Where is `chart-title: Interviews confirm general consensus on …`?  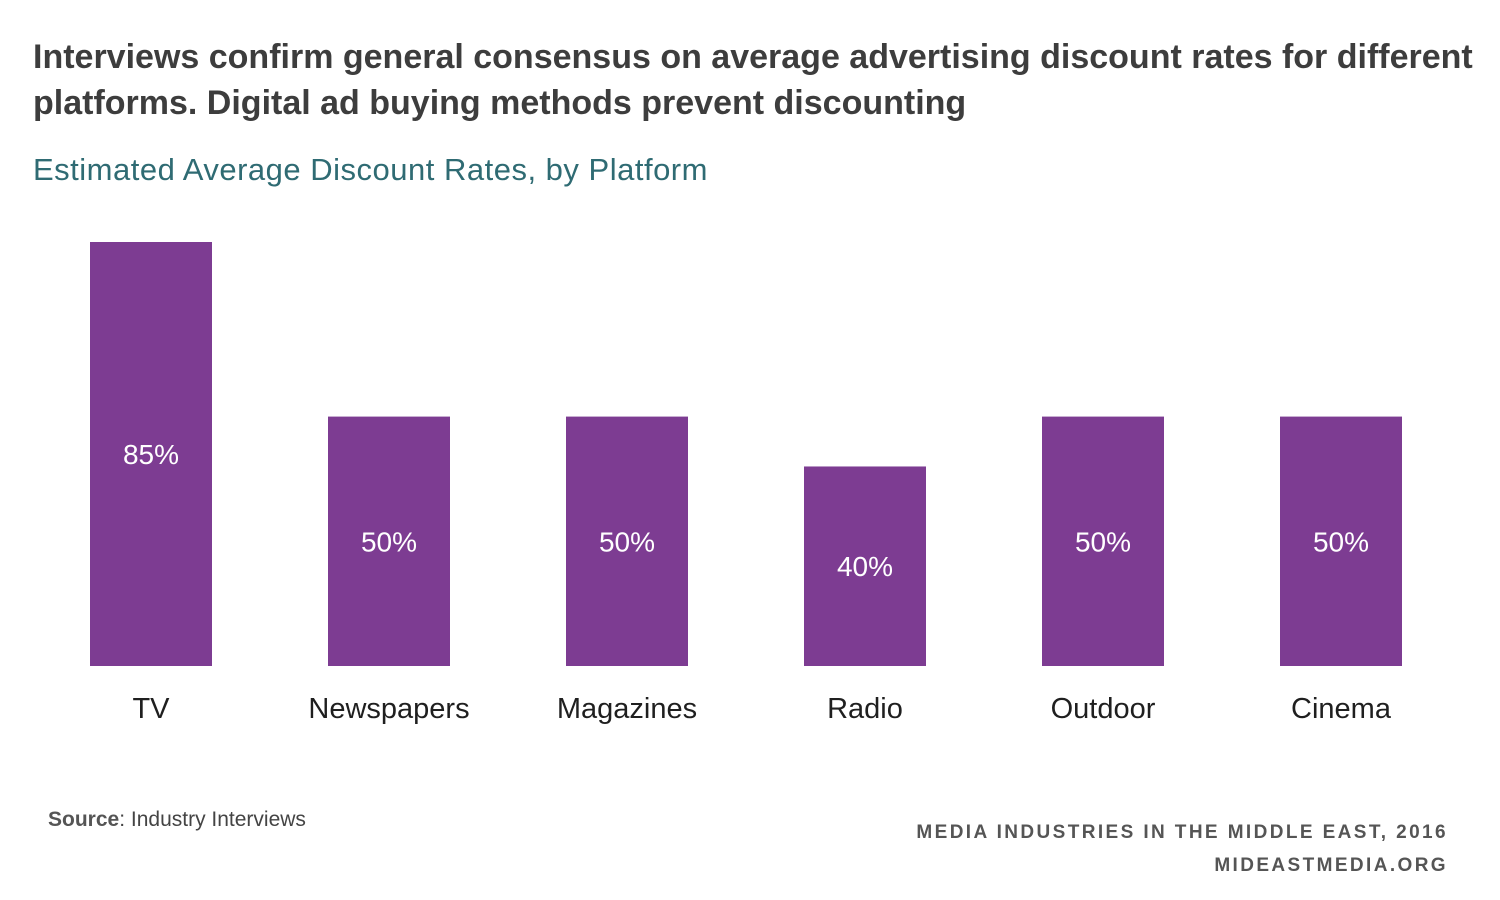 chart-title: Interviews confirm general consensus on … is located at coordinates (753, 80).